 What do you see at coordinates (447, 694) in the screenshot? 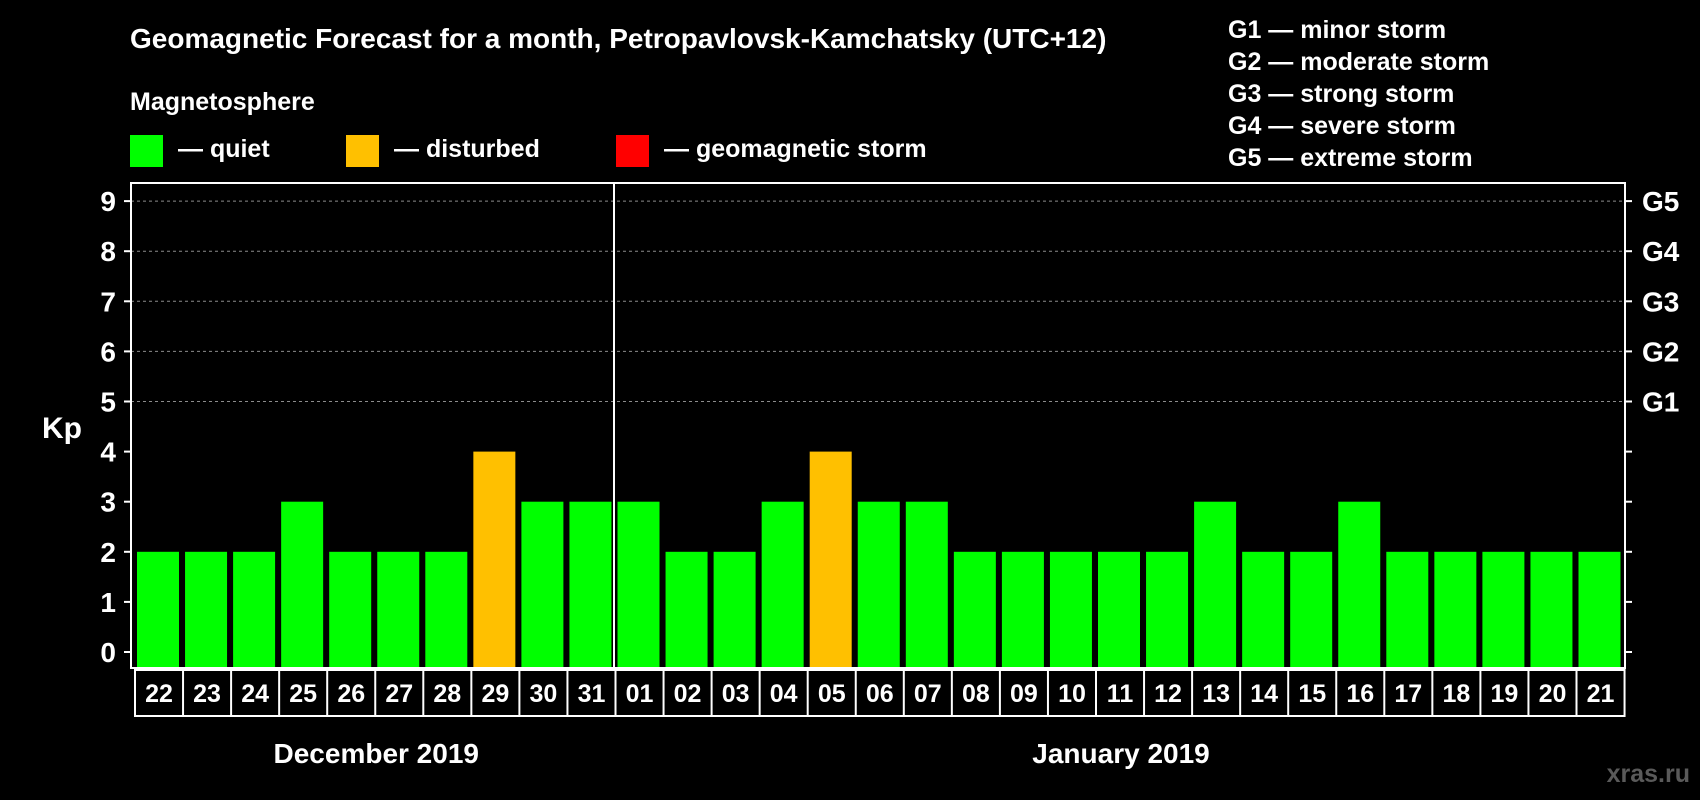
I see `day-label-28: 28` at bounding box center [447, 694].